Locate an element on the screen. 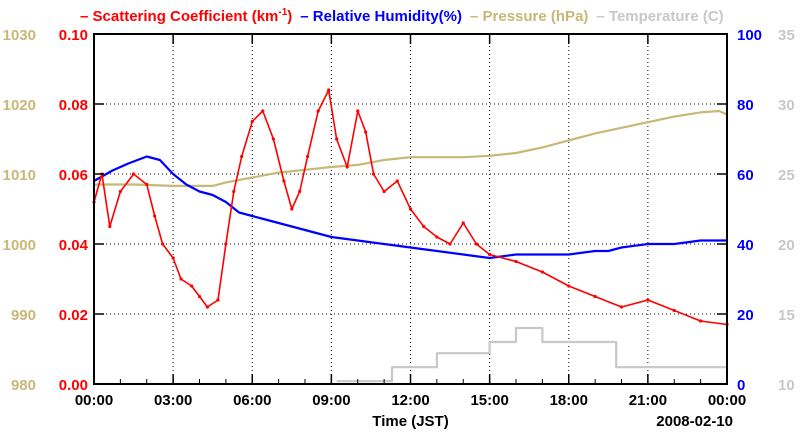 The image size is (800, 434). pressure-axis-tick-label: 1010 is located at coordinates (19, 175).